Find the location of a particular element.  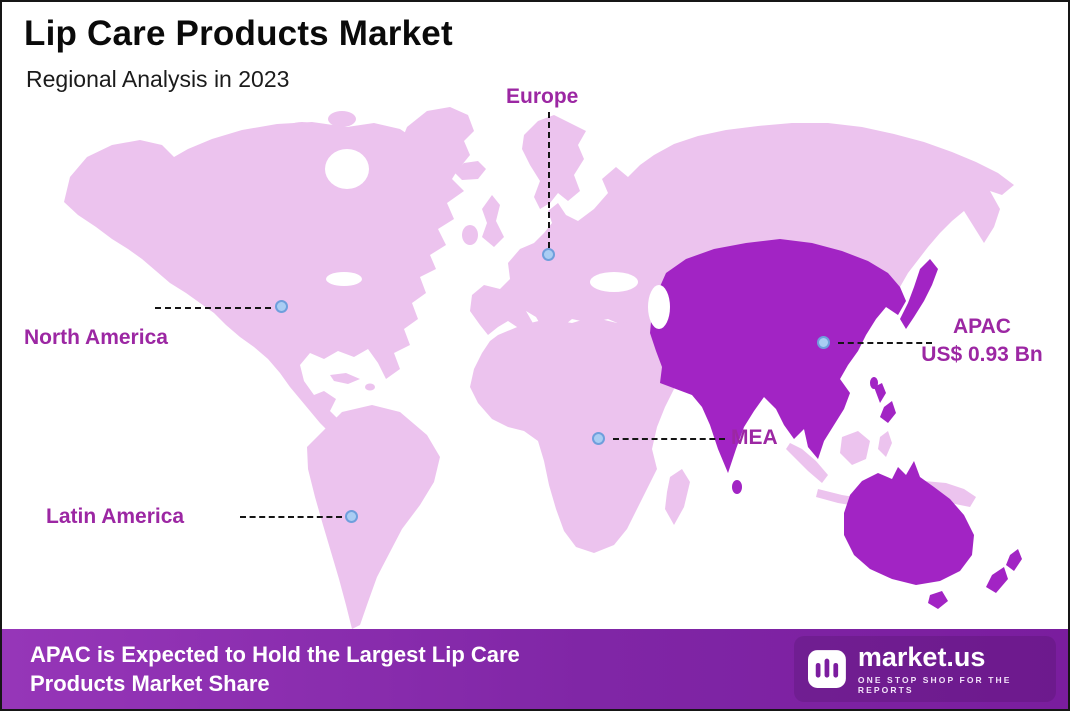

region-label-north-america: North America is located at coordinates (96, 337).